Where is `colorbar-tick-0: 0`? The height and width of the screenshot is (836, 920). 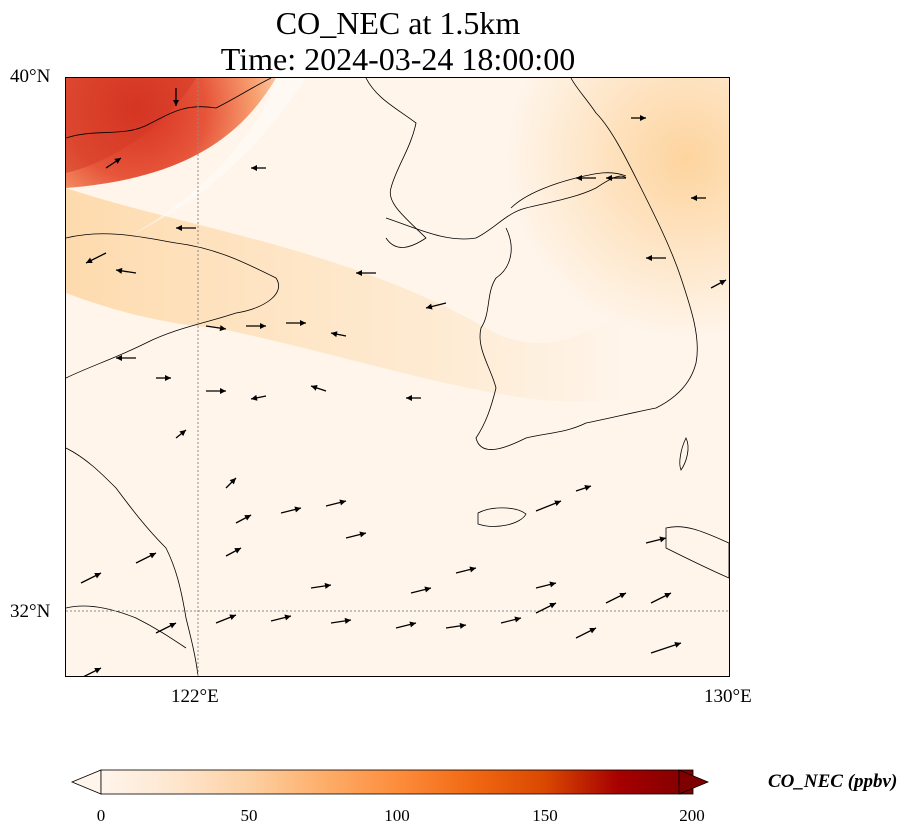
colorbar-tick-0: 0 is located at coordinates (101, 815).